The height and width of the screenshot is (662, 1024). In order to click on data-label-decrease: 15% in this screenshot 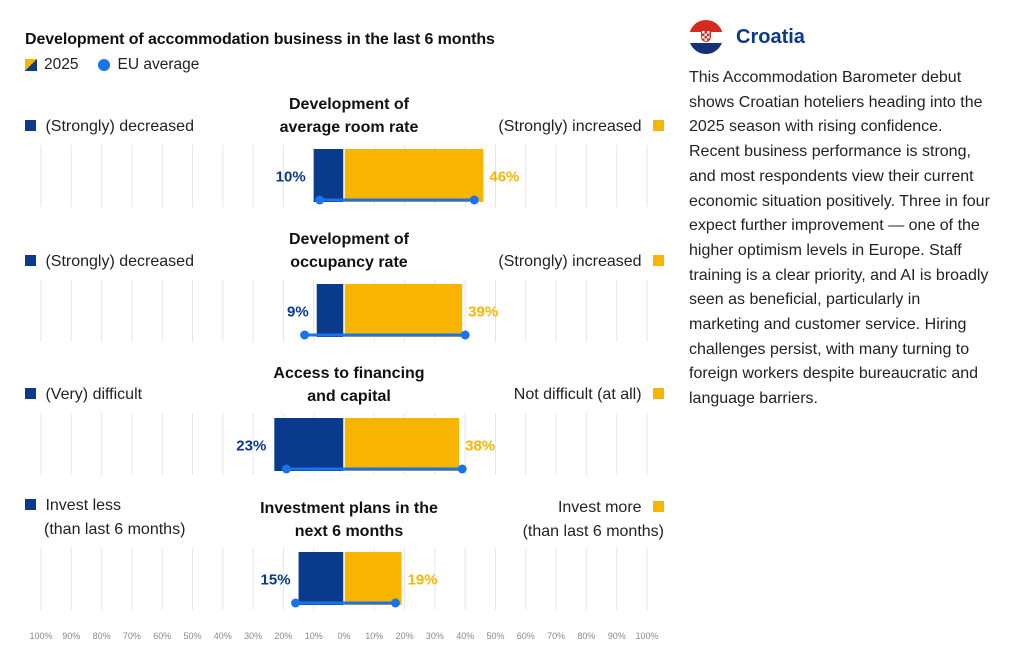, I will do `click(276, 580)`.